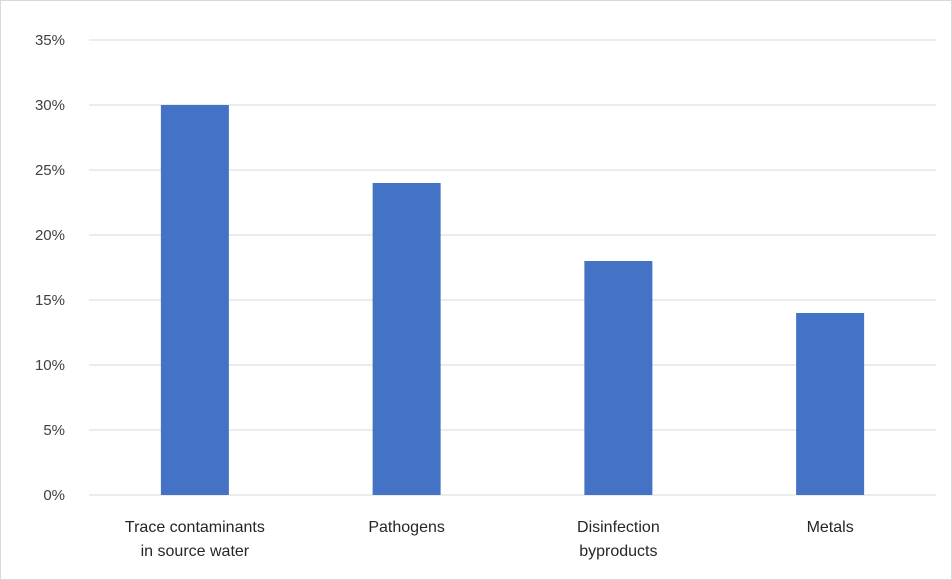 The width and height of the screenshot is (952, 580). What do you see at coordinates (54, 495) in the screenshot?
I see `y-tick-label: 0%` at bounding box center [54, 495].